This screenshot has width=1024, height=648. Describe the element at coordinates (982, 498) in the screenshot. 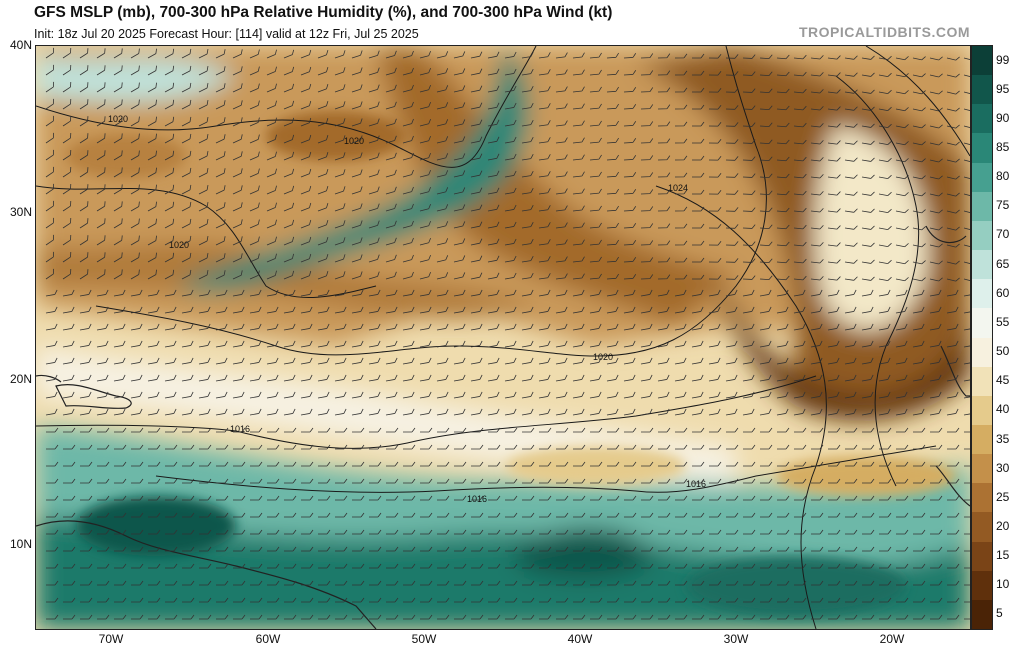

I see `colorbar-segment` at that location.